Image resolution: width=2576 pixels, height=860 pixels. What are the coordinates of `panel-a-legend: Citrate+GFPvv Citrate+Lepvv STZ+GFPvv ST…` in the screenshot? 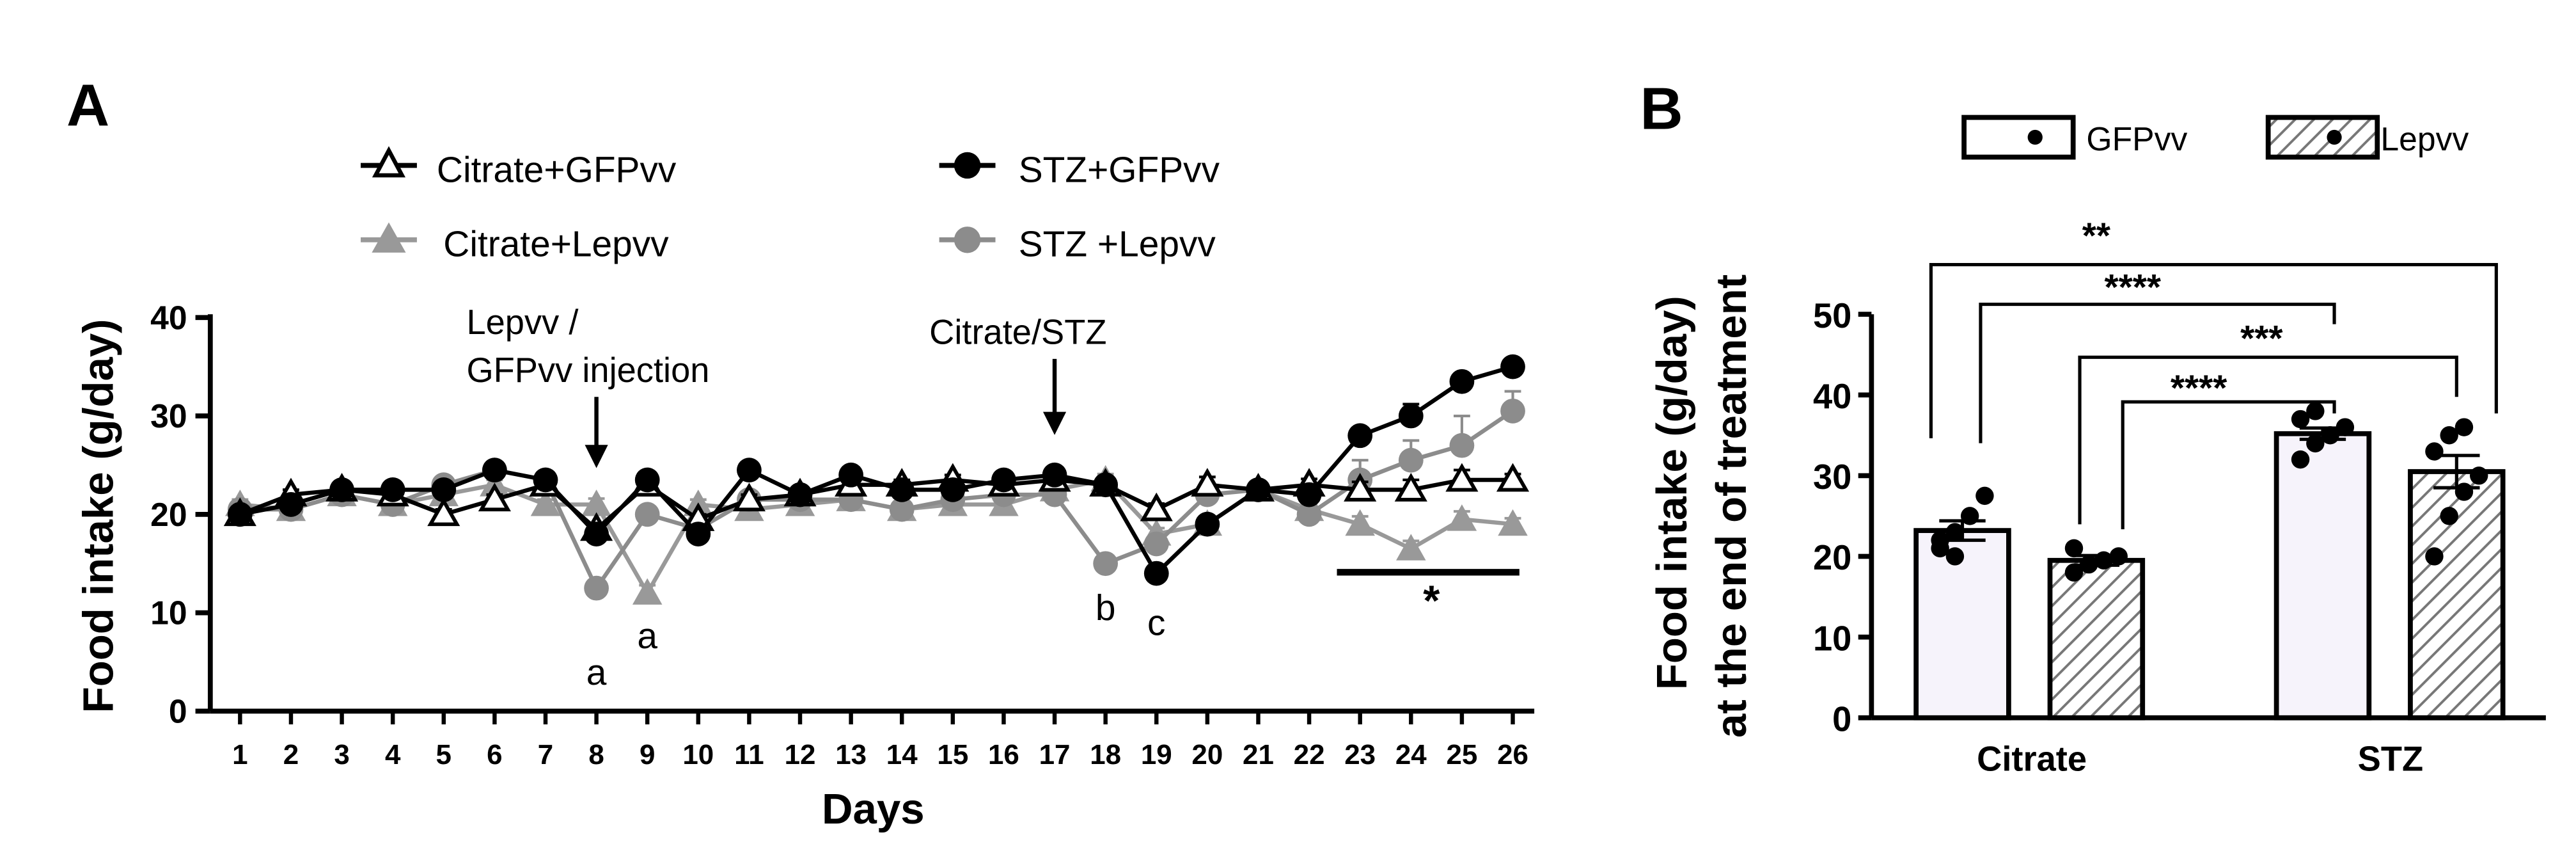 It's located at (790, 205).